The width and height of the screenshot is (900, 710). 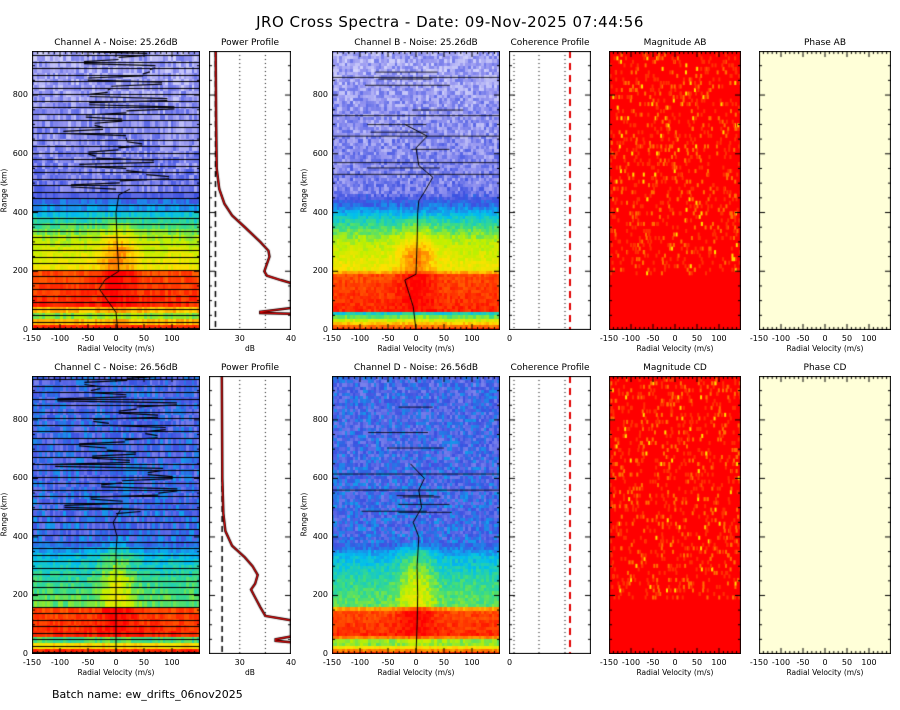 What do you see at coordinates (416, 43) in the screenshot?
I see `panel-title: Channel B - Noise: 25.26dB` at bounding box center [416, 43].